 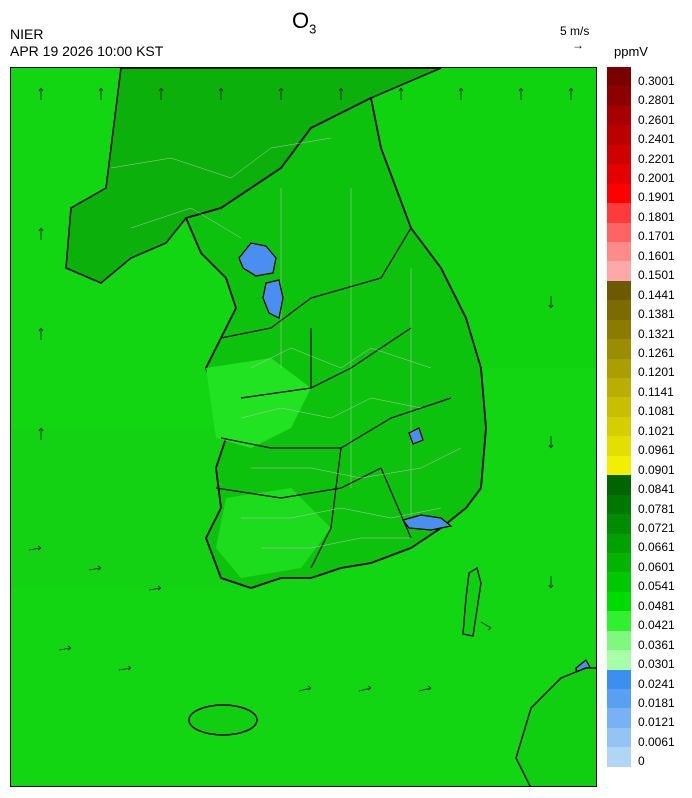 What do you see at coordinates (656, 333) in the screenshot?
I see `colorbar-label: 0.1321` at bounding box center [656, 333].